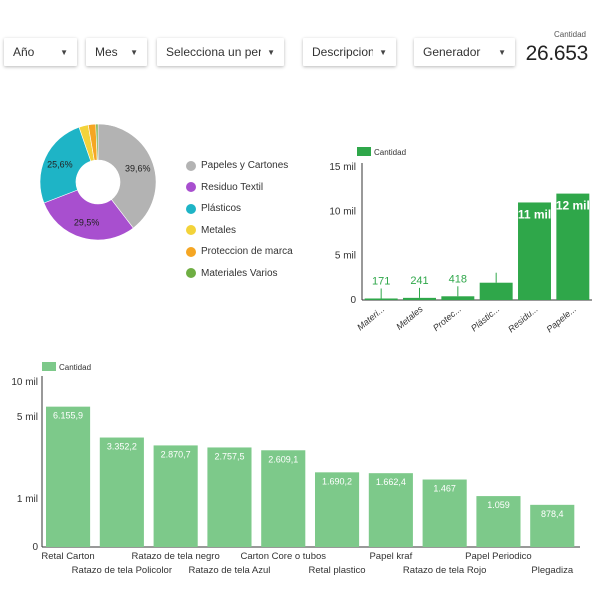 Image resolution: width=600 pixels, height=600 pixels. I want to click on bar-carton-core-o-tubos, so click(283, 498).